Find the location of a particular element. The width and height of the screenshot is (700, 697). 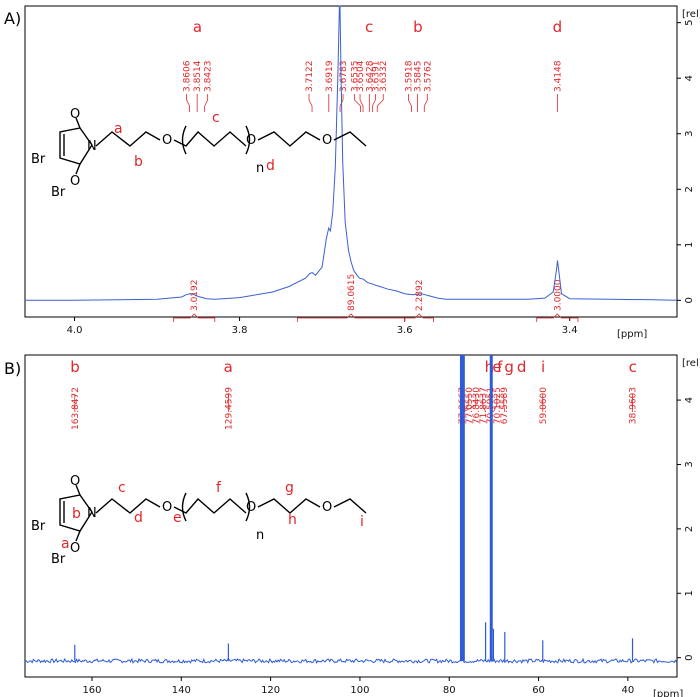

struct-label-d: d is located at coordinates (138, 518).